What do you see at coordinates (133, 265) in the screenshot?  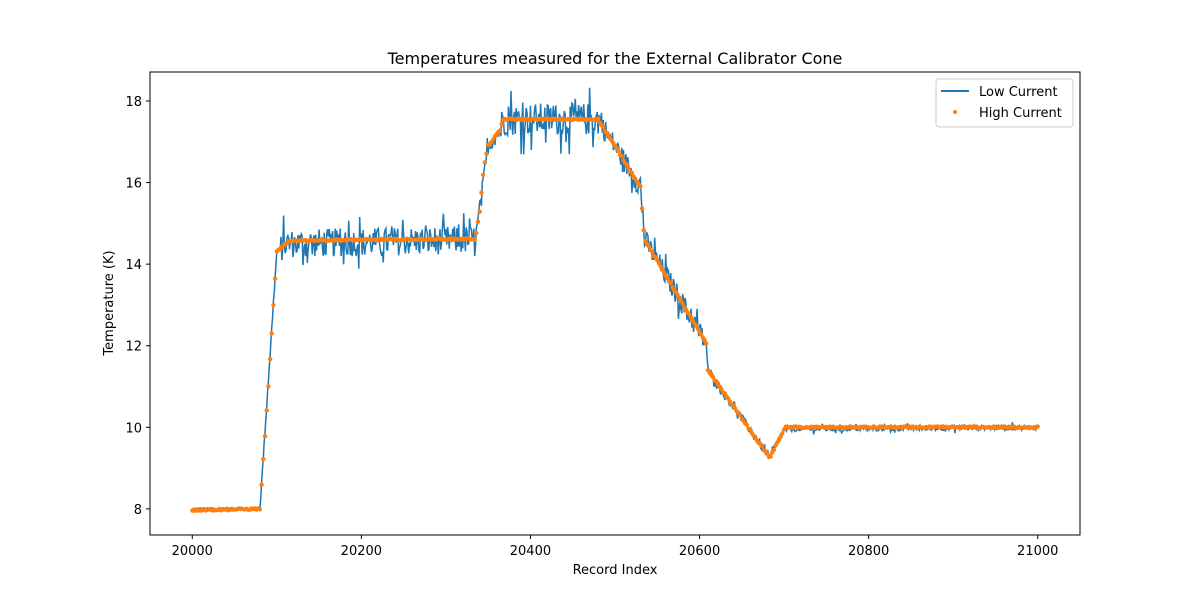 I see `y-tick-label: 14` at bounding box center [133, 265].